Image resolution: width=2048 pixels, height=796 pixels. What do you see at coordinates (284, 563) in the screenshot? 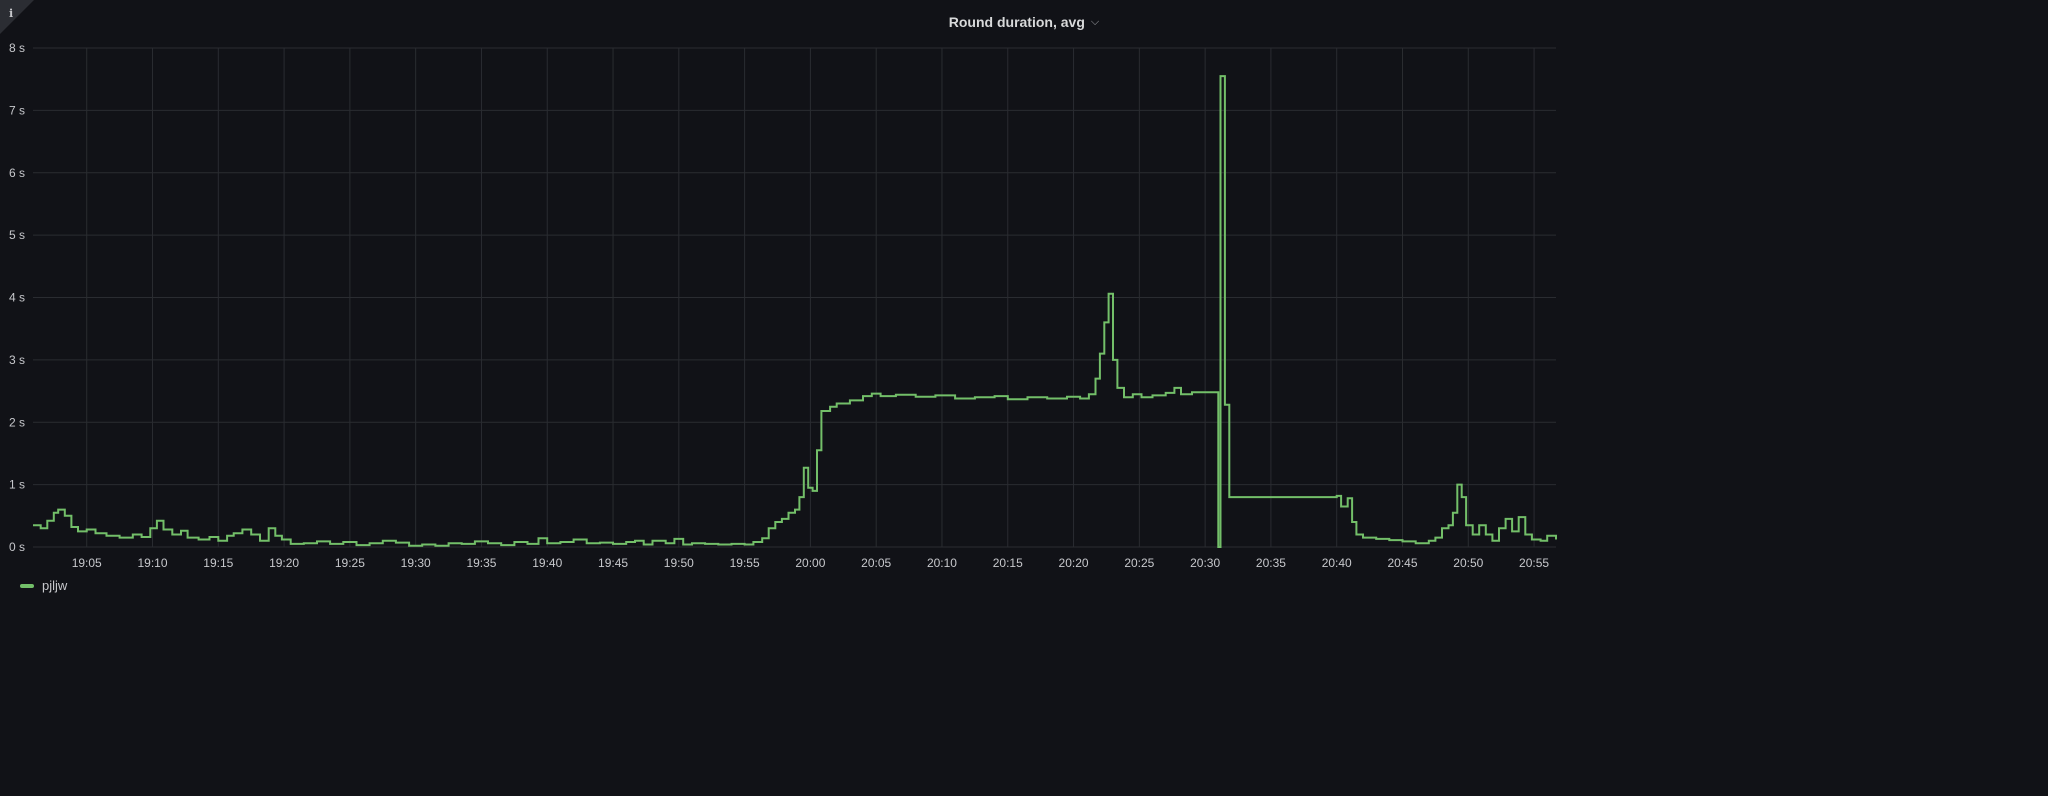
I see `x-tick-label: 19:20` at bounding box center [284, 563].